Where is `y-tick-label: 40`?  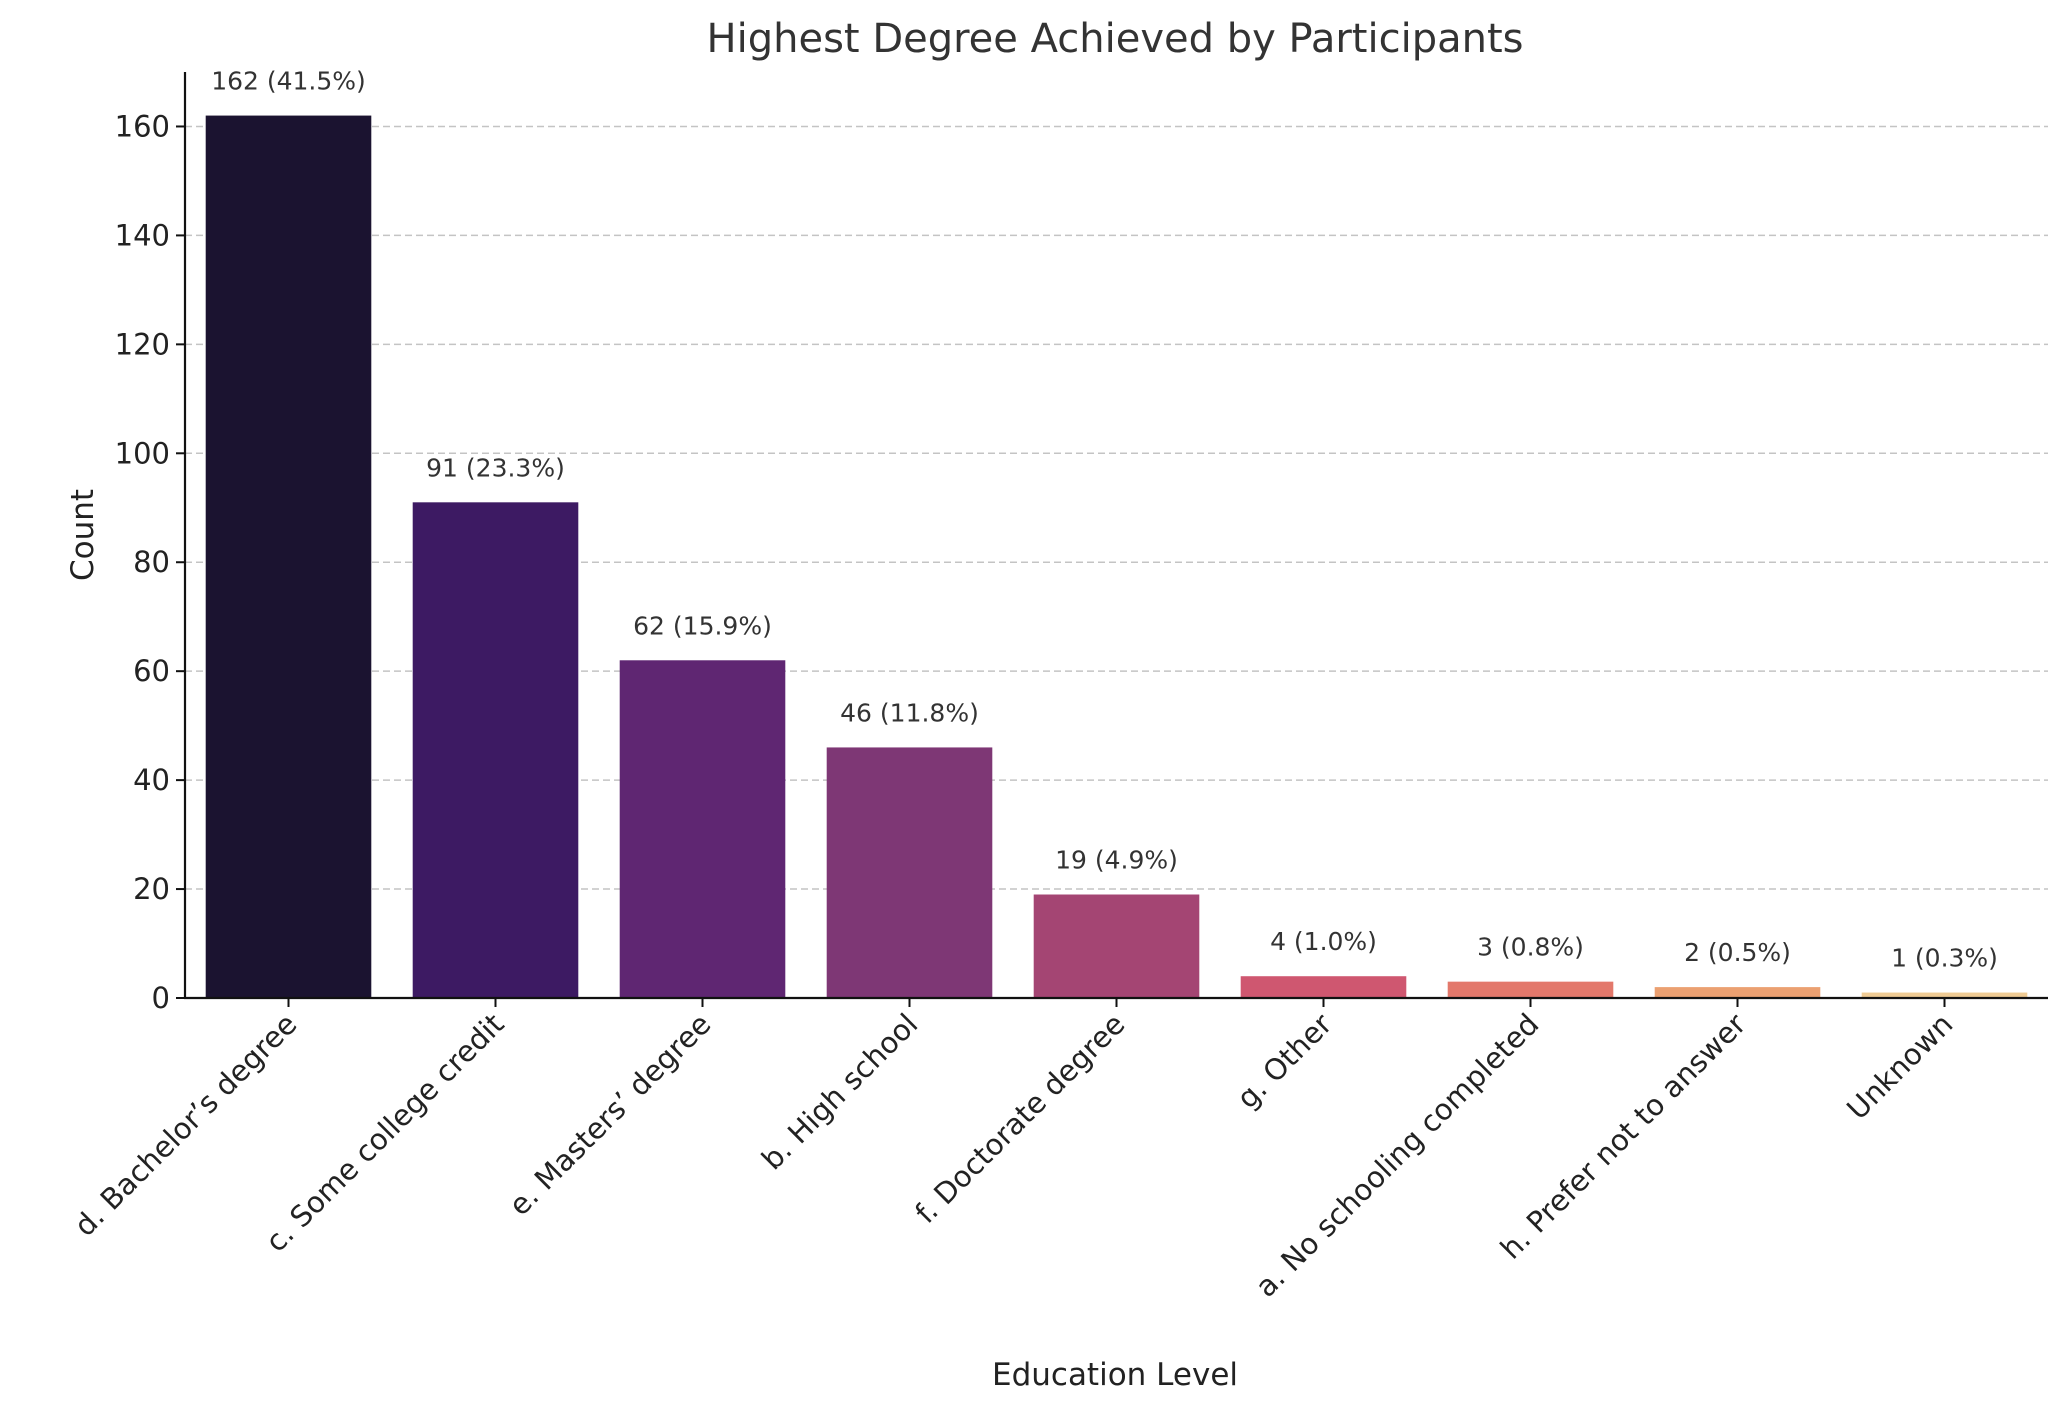 y-tick-label: 40 is located at coordinates (151, 780).